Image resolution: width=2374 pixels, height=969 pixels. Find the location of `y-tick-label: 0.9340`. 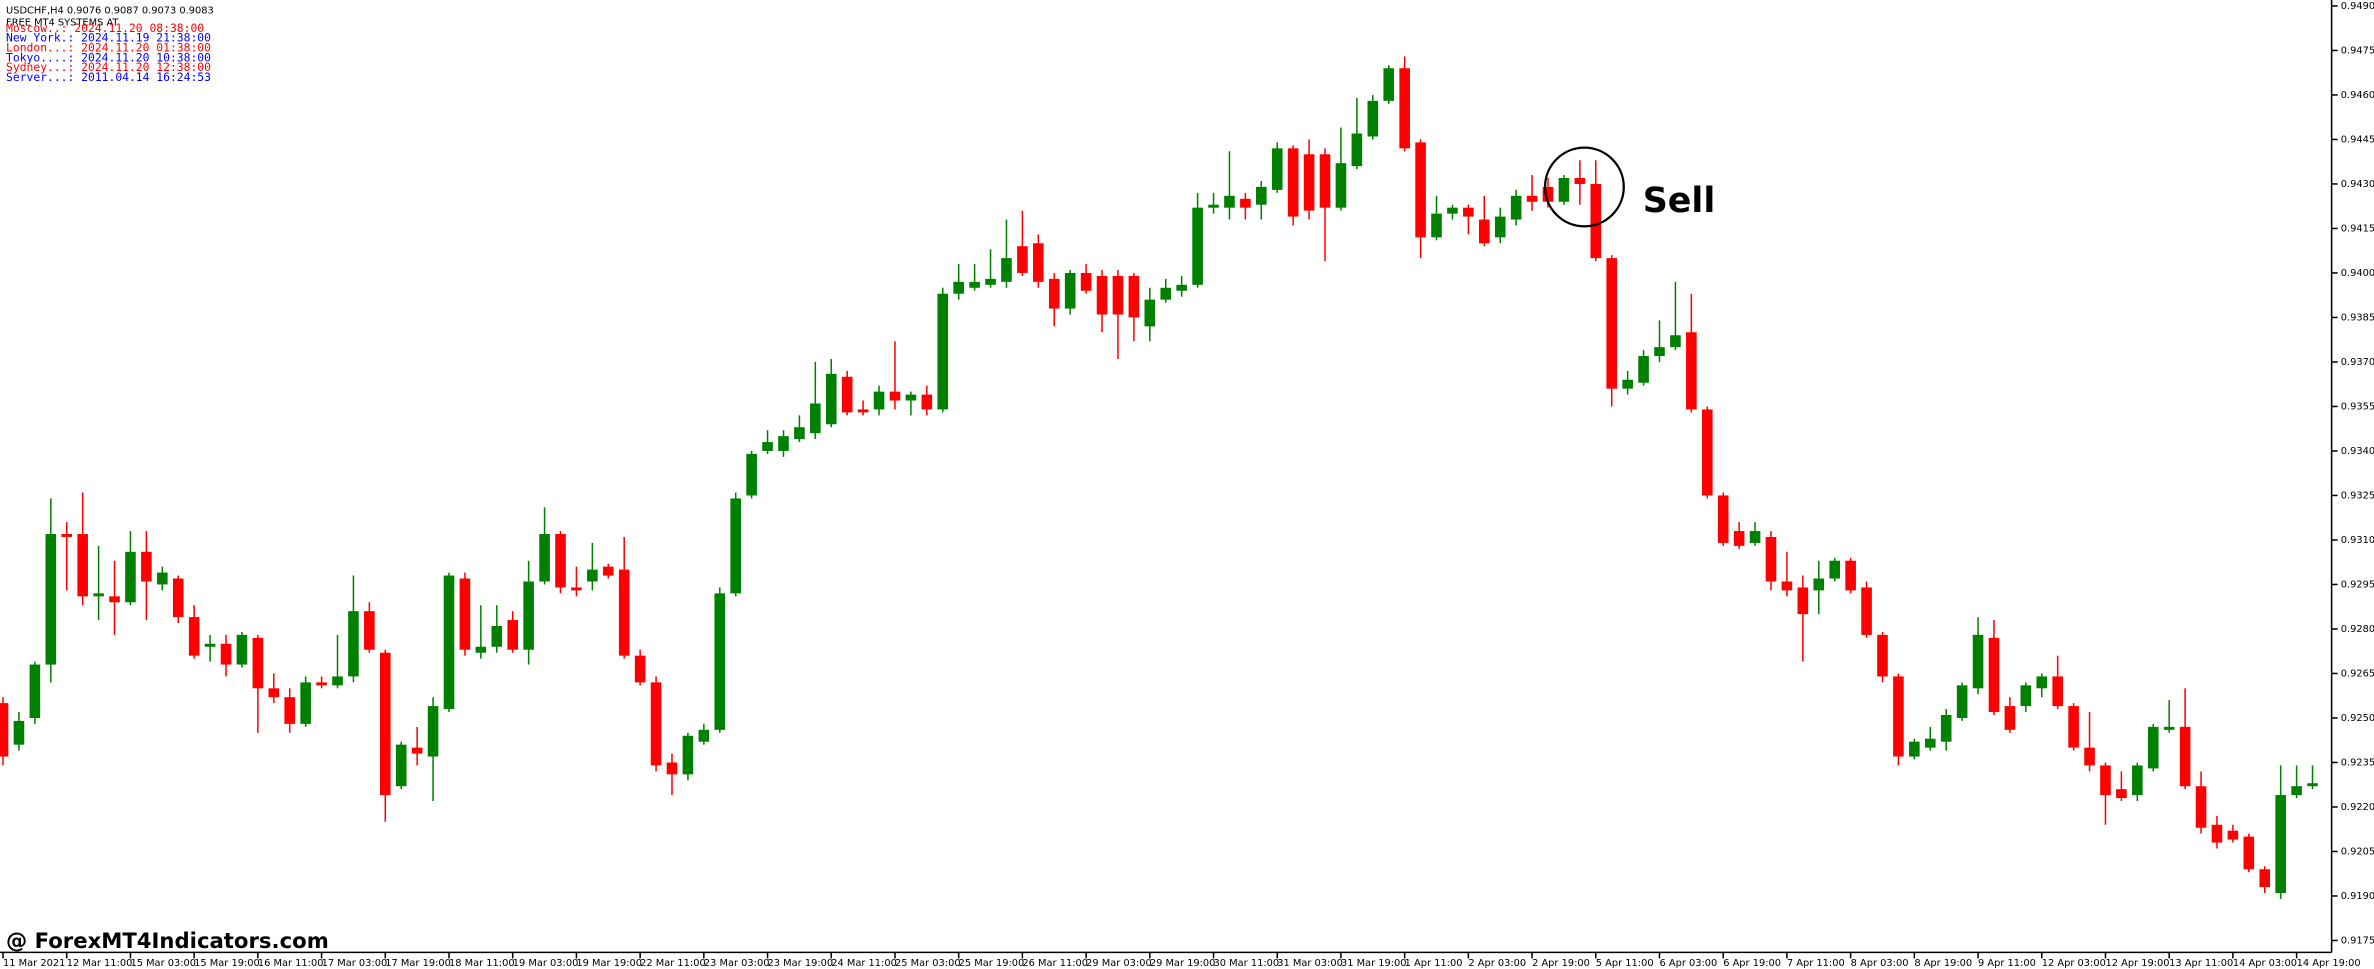

y-tick-label: 0.9340 is located at coordinates (2357, 451).